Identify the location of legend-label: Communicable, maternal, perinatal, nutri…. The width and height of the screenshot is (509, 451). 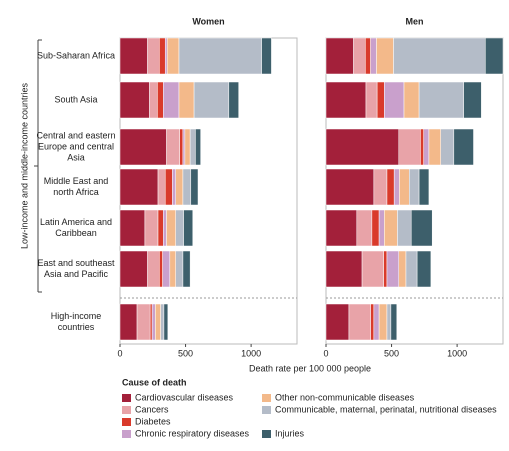
(386, 409).